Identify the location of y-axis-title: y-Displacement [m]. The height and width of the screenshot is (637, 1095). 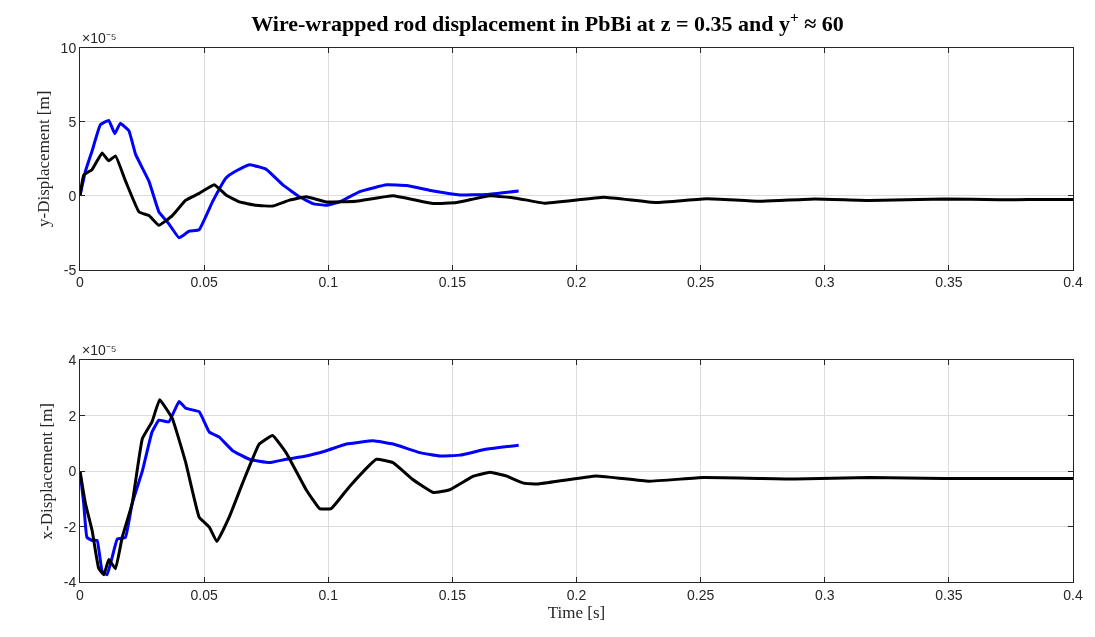
(44, 159).